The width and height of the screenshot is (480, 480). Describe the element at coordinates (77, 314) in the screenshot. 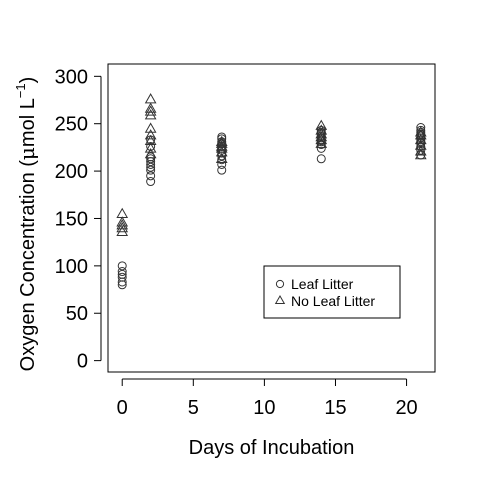

I see `y-tick-label: 50` at that location.